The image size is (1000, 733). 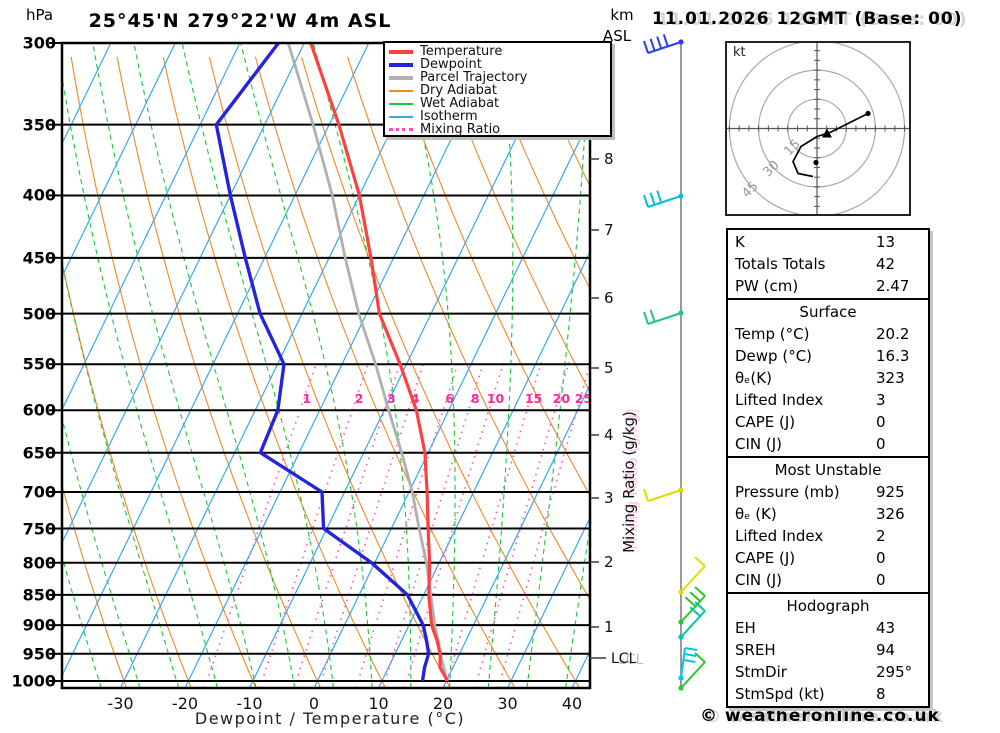 What do you see at coordinates (39, 595) in the screenshot?
I see `pressure-tick-label: 850` at bounding box center [39, 595].